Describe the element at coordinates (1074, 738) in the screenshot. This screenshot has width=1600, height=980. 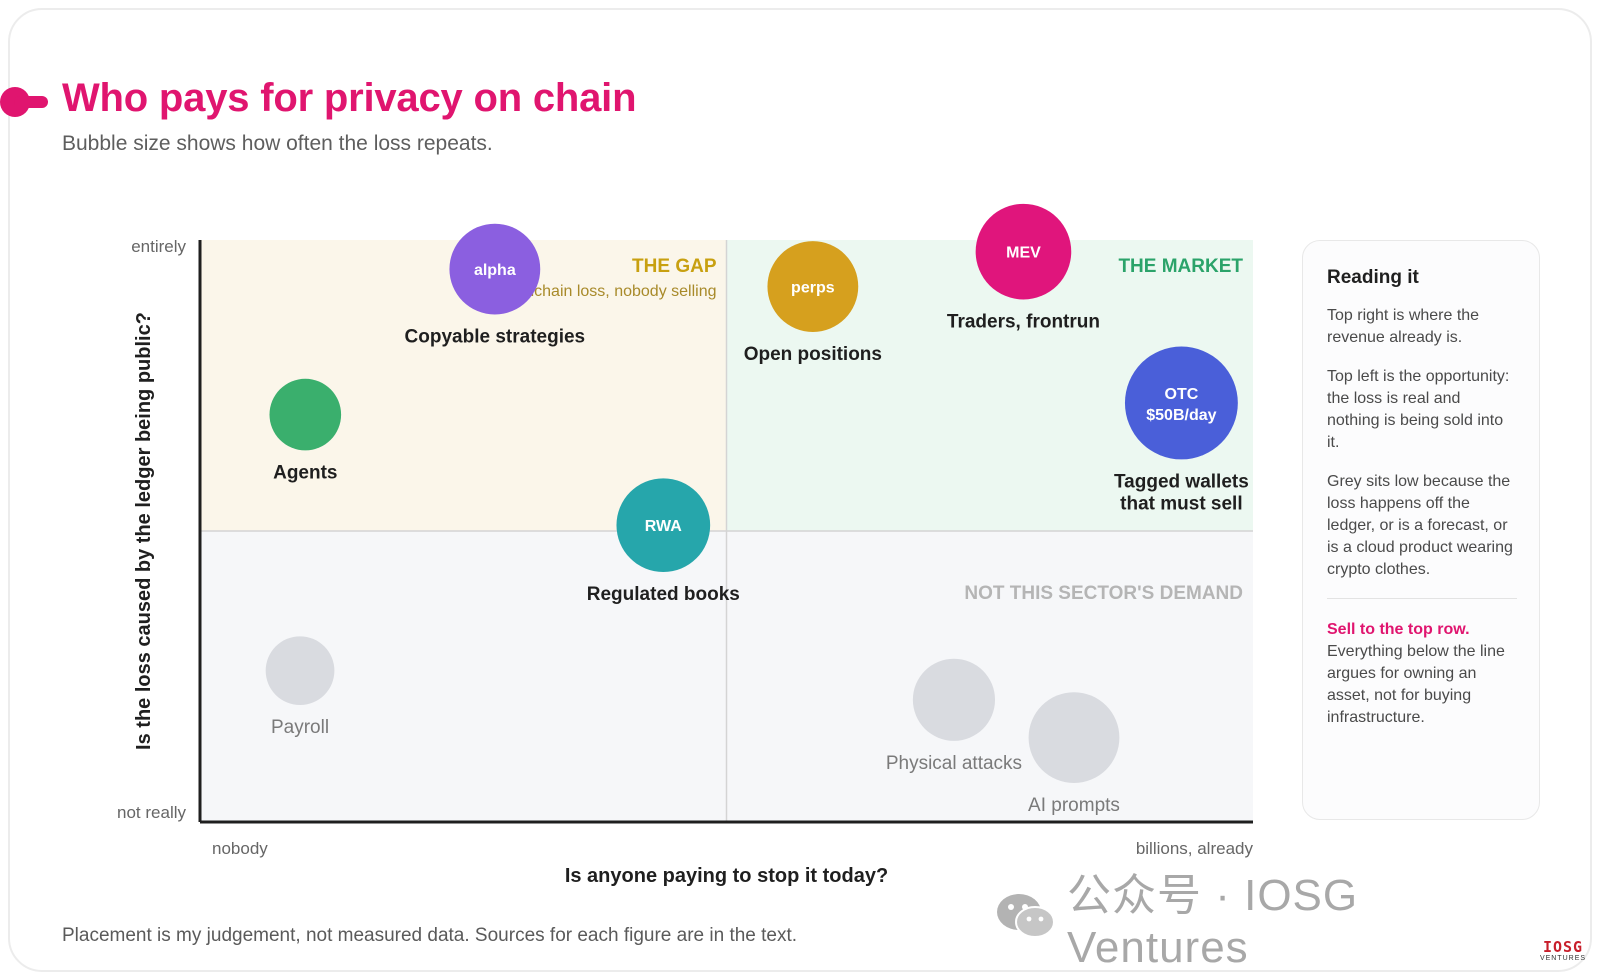
I see `bubble-ai-prompts` at that location.